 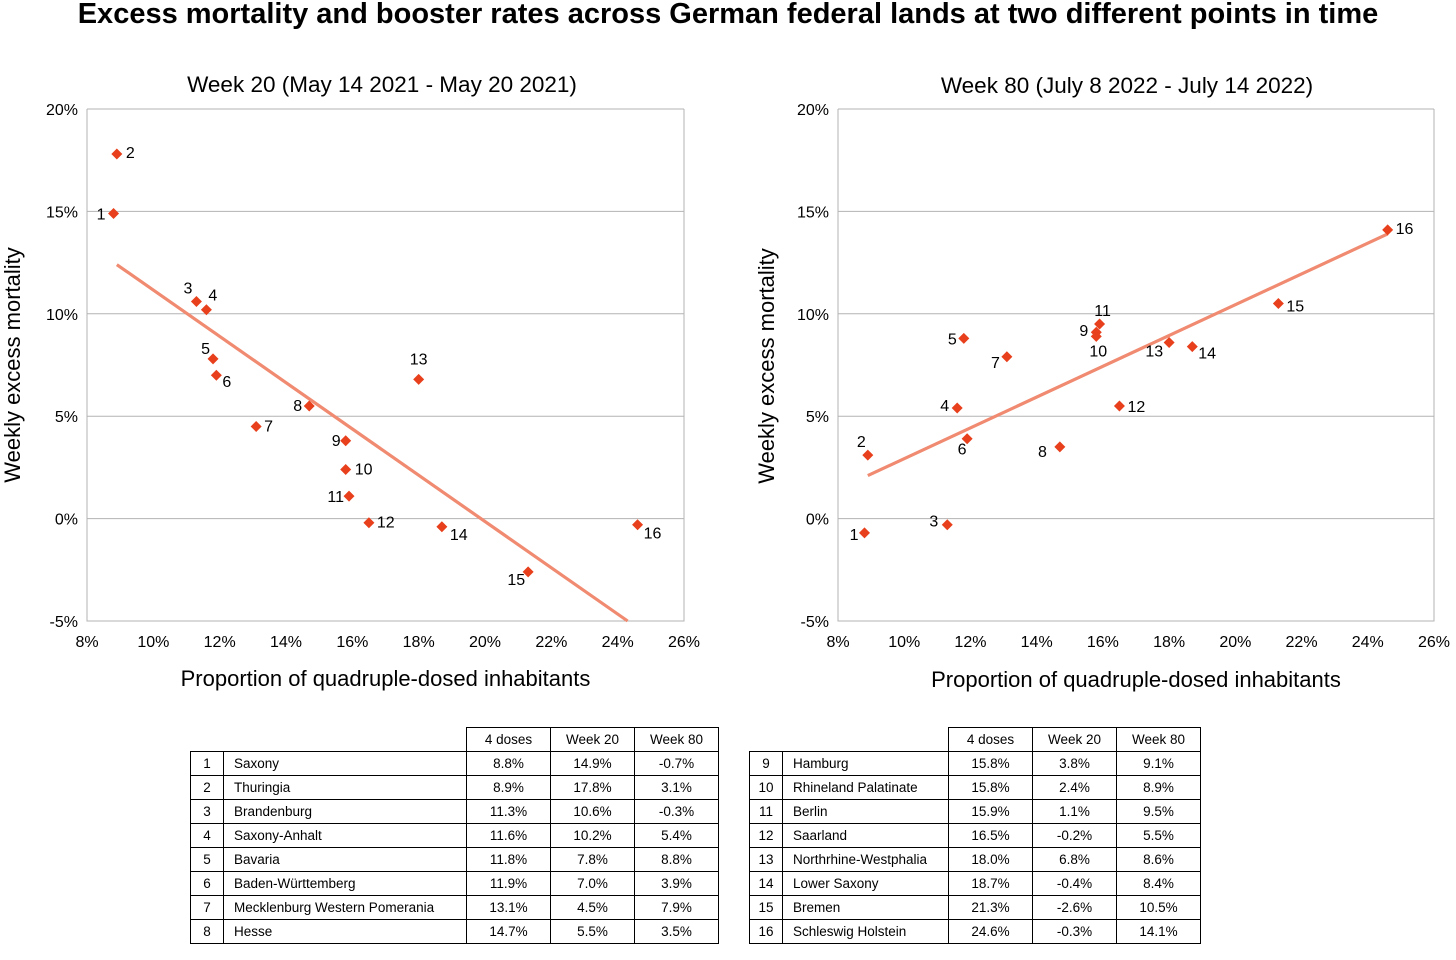 What do you see at coordinates (1295, 307) in the screenshot?
I see `point-label: 15` at bounding box center [1295, 307].